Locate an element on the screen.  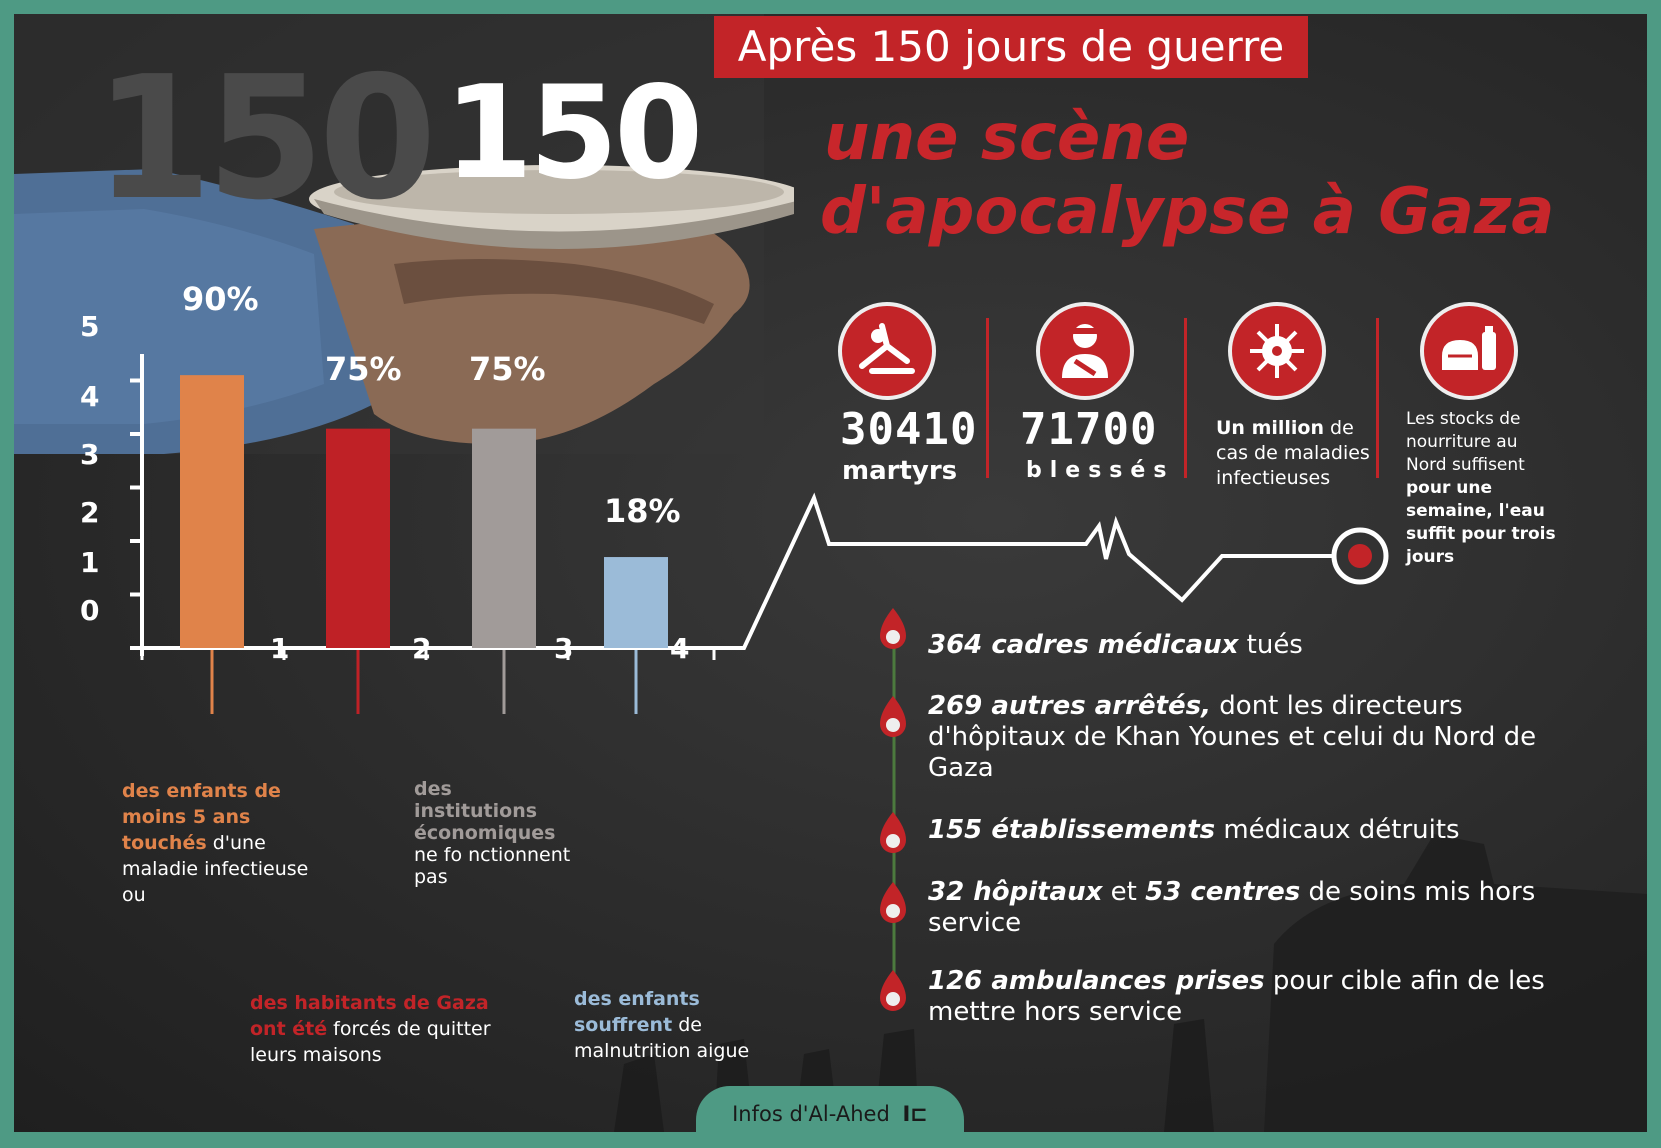
y-tick-label: 2 is located at coordinates (90, 512).